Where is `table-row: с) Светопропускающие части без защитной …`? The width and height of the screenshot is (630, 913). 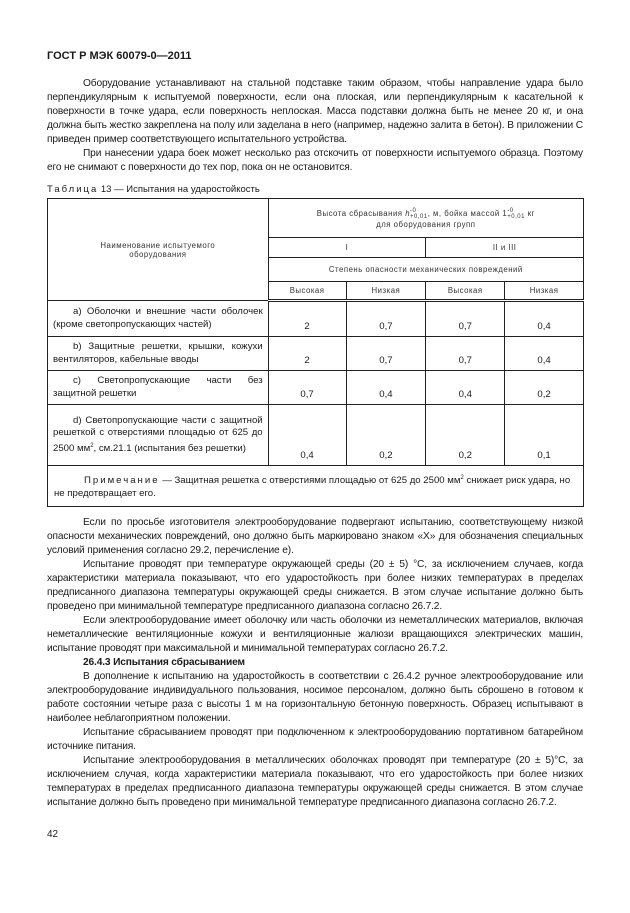 table-row: с) Светопропускающие части без защитной … is located at coordinates (315, 387).